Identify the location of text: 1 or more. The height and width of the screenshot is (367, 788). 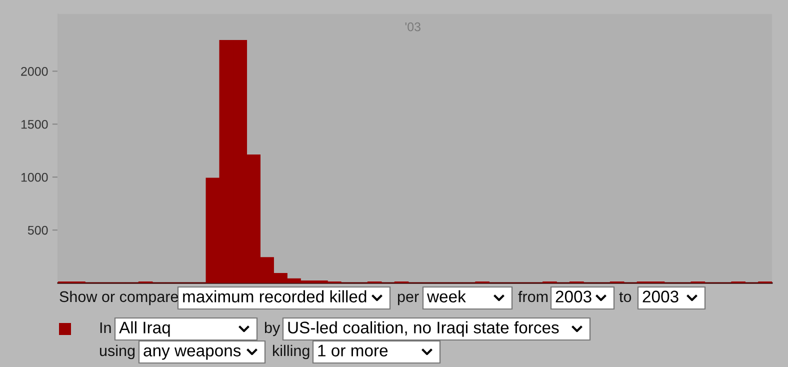
(353, 350).